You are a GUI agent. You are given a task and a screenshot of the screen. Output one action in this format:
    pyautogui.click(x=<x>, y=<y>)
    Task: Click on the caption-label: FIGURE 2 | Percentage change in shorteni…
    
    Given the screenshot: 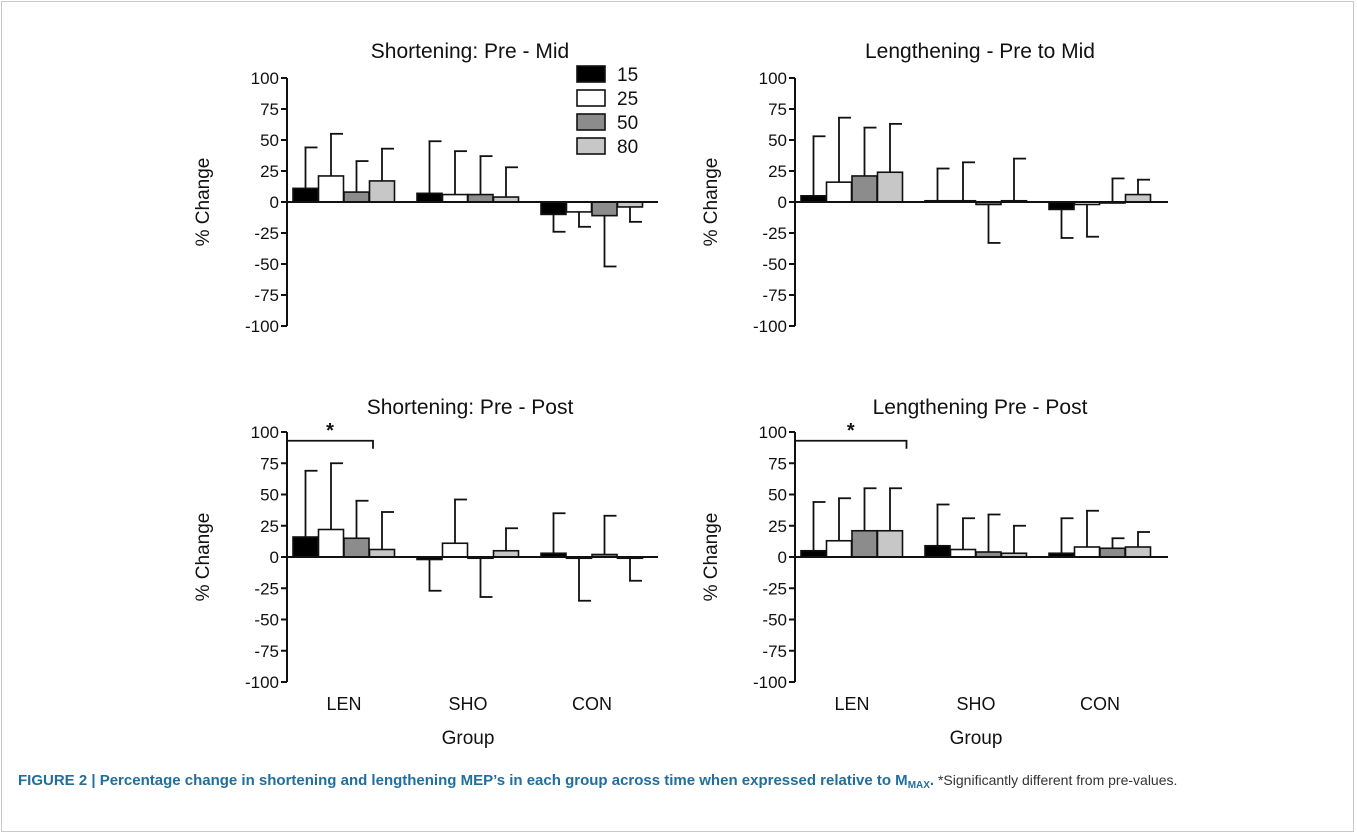 What is the action you would take?
    pyautogui.click(x=463, y=780)
    